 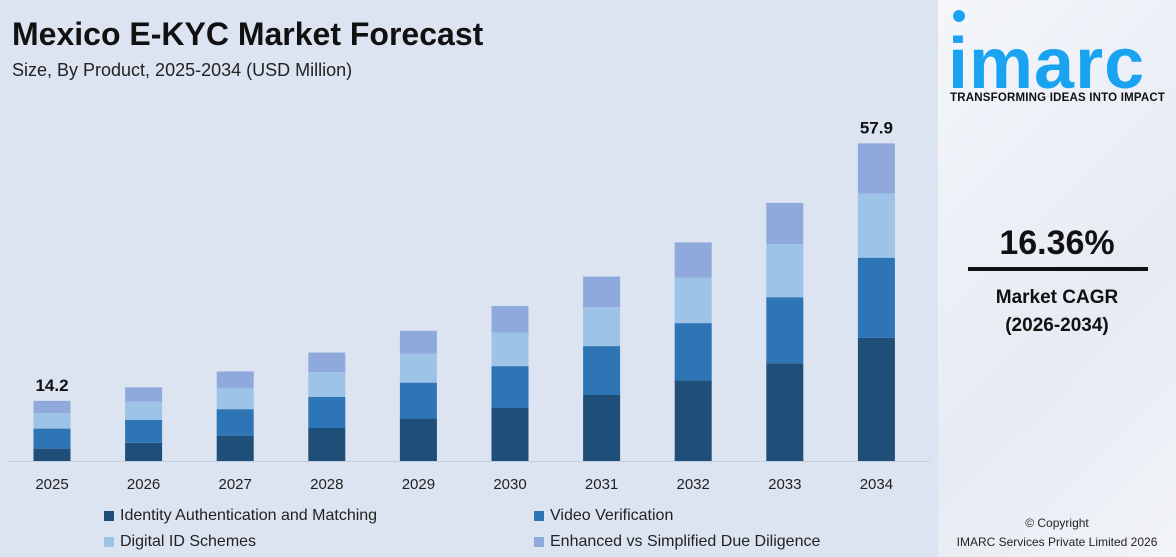 I want to click on copyright-line: © Copyright, so click(x=1057, y=523).